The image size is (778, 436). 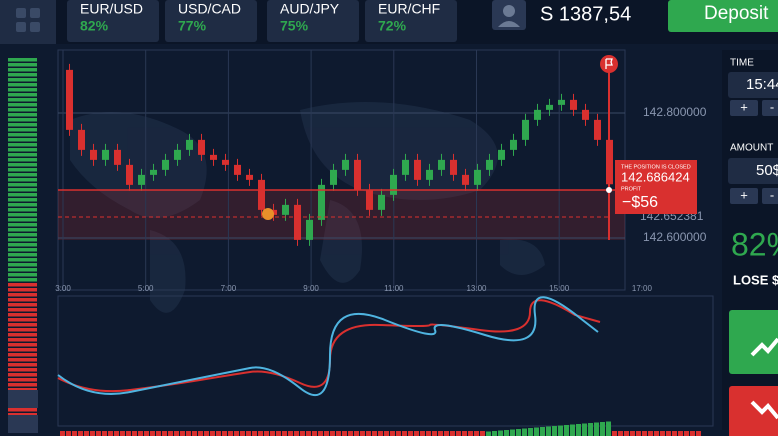 I want to click on pair-name: EUR/USD, so click(x=111, y=9).